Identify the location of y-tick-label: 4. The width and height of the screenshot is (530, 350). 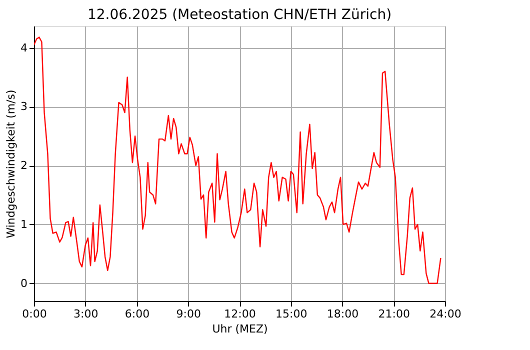
(24, 47).